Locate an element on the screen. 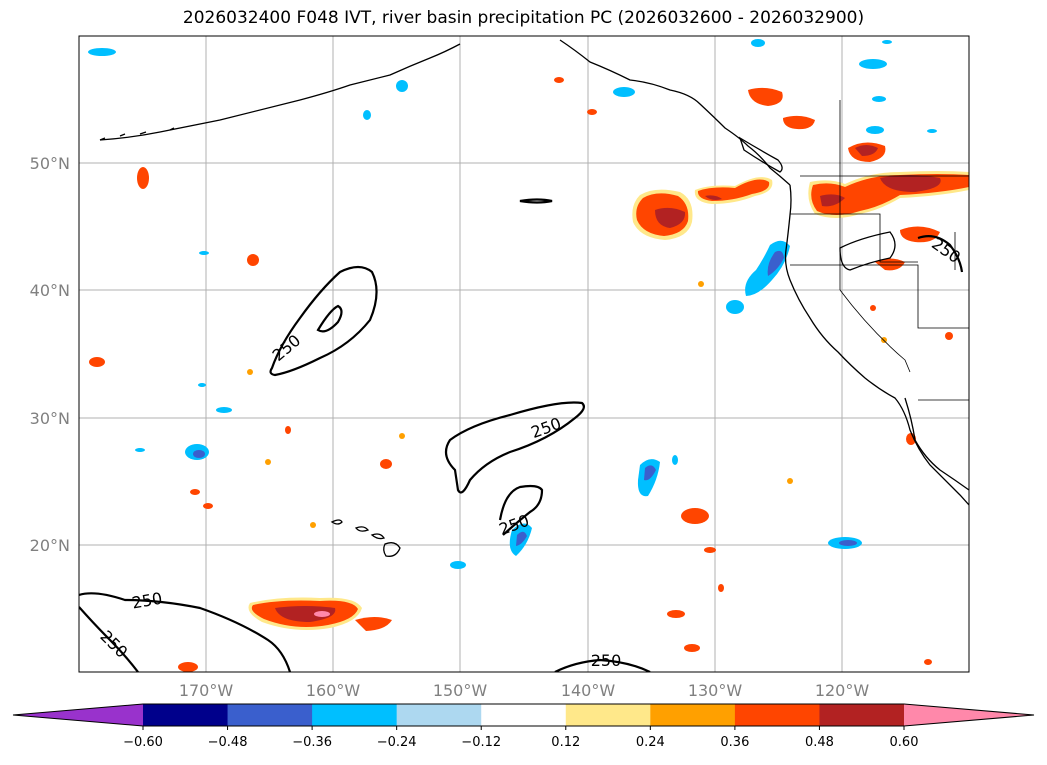  ivt-contour-southwest is located at coordinates (185, 632).